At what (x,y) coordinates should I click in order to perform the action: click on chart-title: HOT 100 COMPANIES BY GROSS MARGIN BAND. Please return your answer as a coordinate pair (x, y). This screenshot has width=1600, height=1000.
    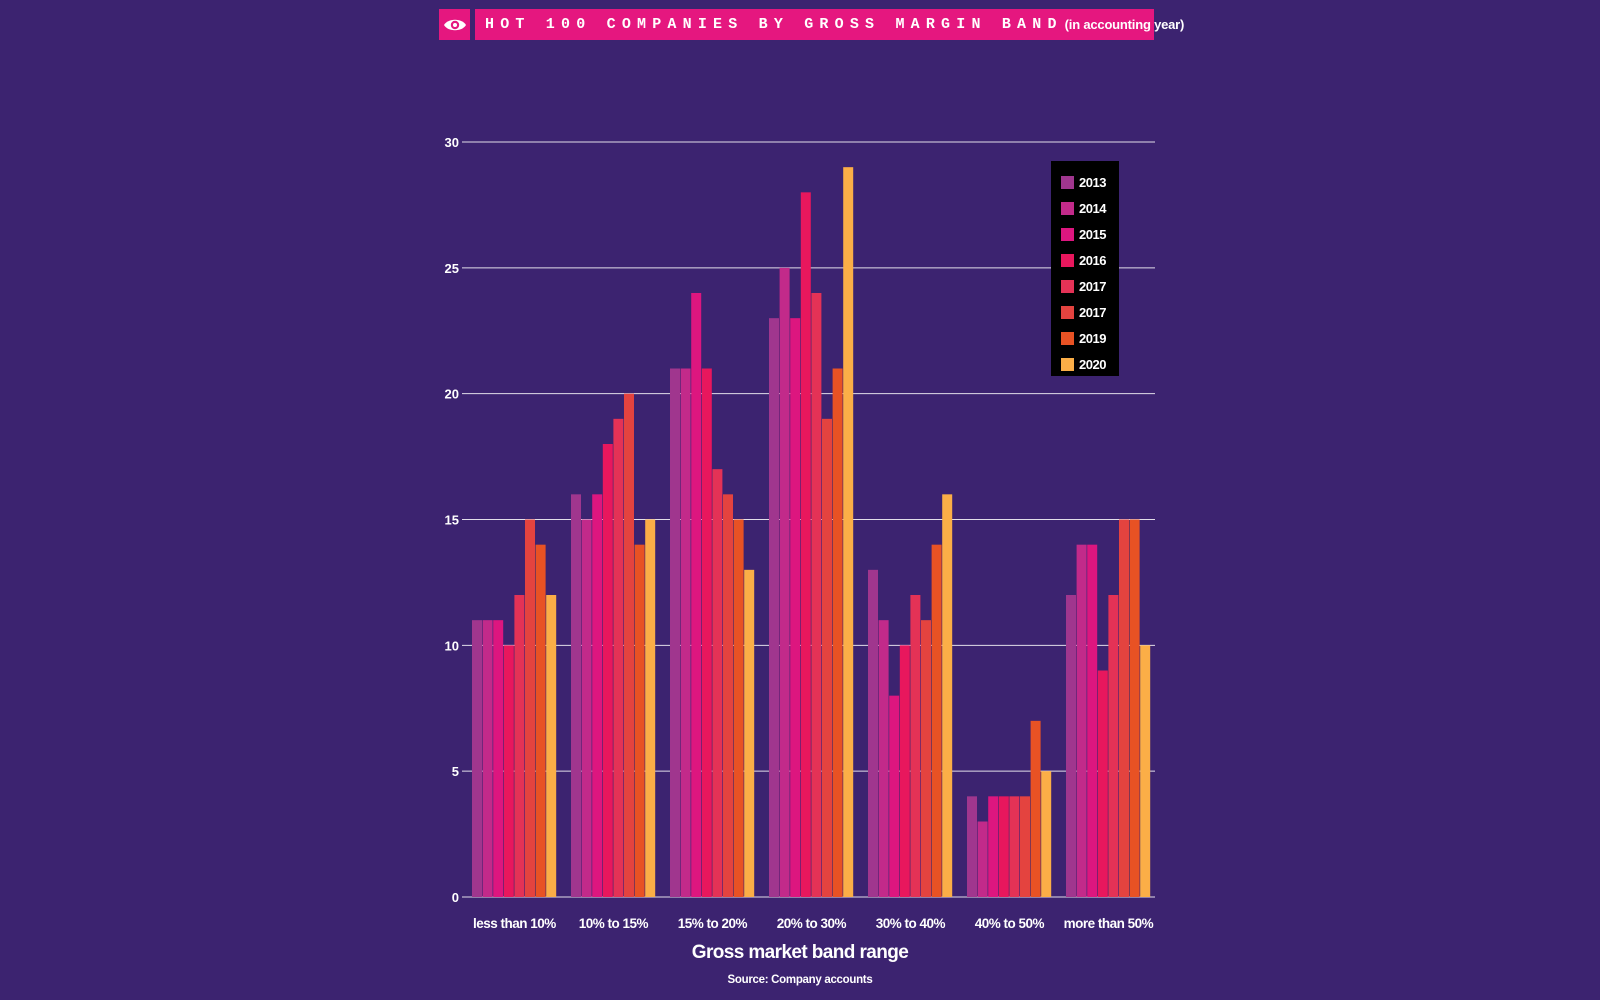
    Looking at the image, I should click on (774, 24).